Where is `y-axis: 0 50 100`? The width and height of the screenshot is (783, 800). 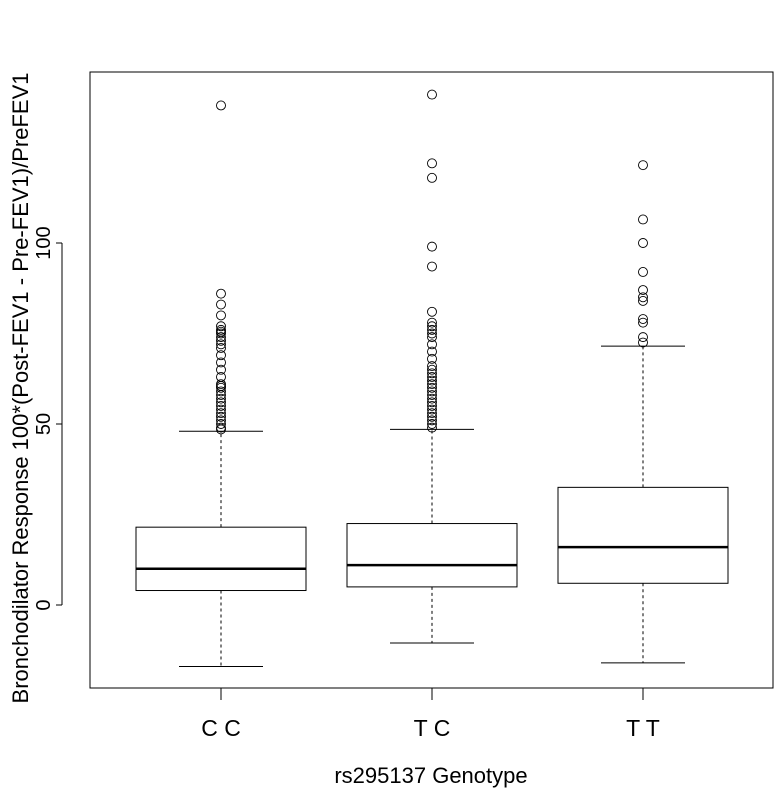
y-axis: 0 50 100 is located at coordinates (48, 418).